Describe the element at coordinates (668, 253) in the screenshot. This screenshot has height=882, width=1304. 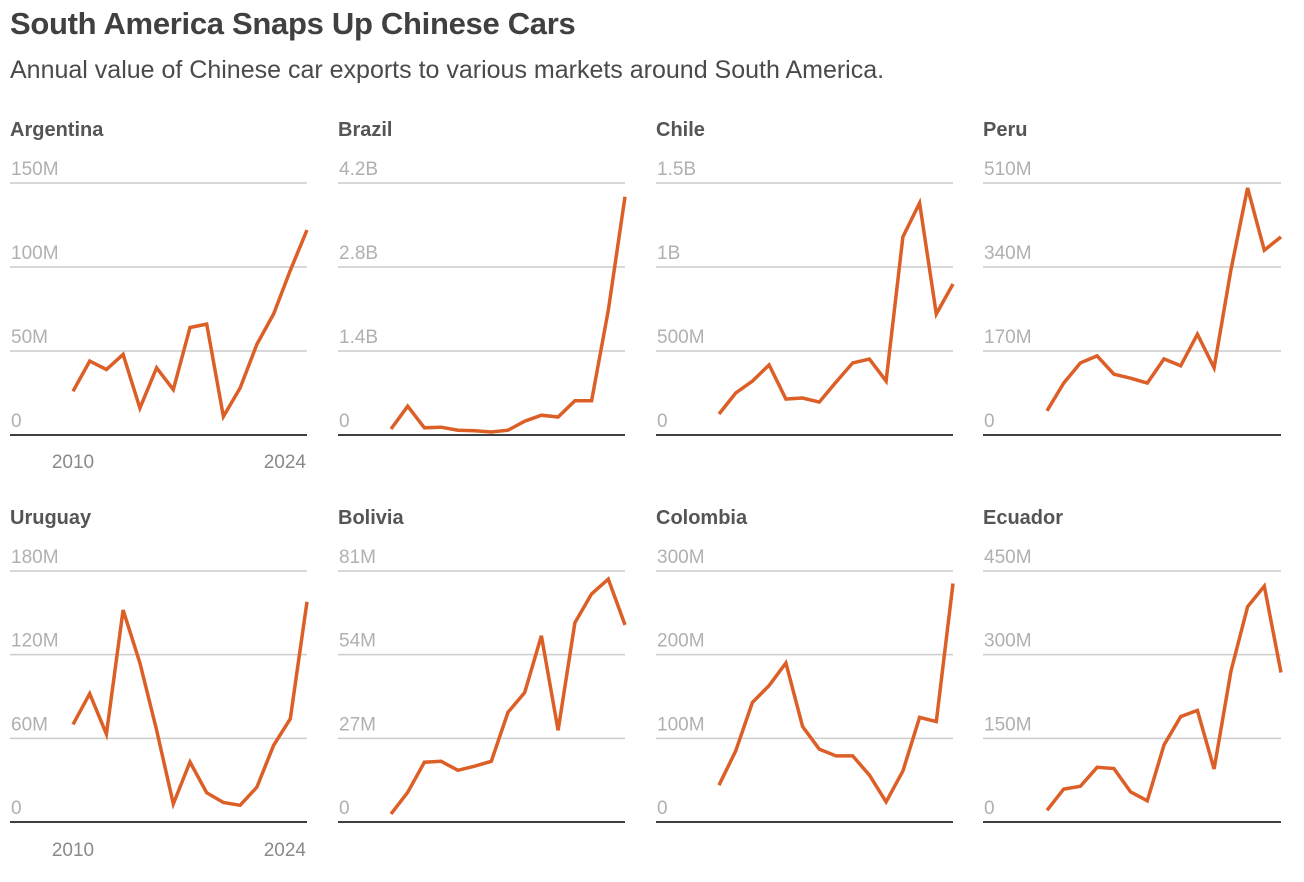
I see `y-tick-label: 1B` at that location.